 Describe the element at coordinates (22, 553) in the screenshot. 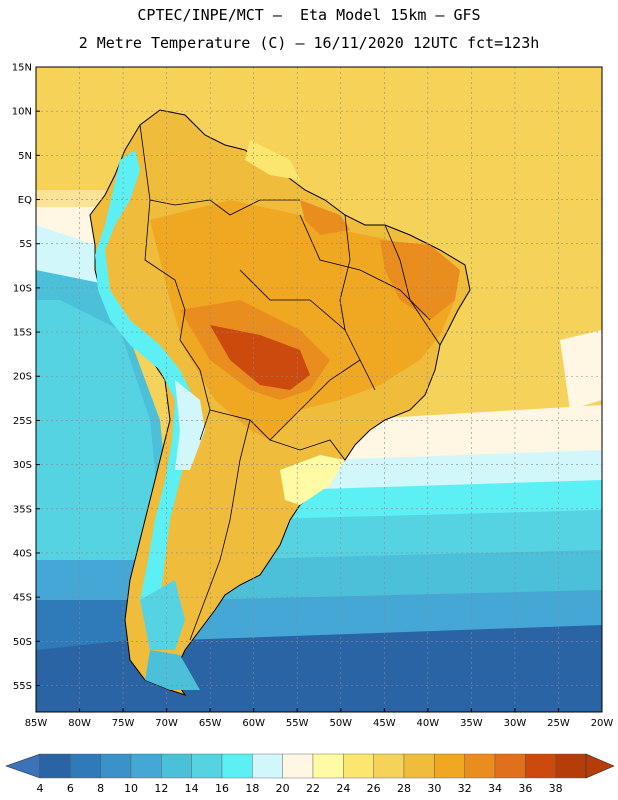

I see `lat-tick-label: 40S` at that location.